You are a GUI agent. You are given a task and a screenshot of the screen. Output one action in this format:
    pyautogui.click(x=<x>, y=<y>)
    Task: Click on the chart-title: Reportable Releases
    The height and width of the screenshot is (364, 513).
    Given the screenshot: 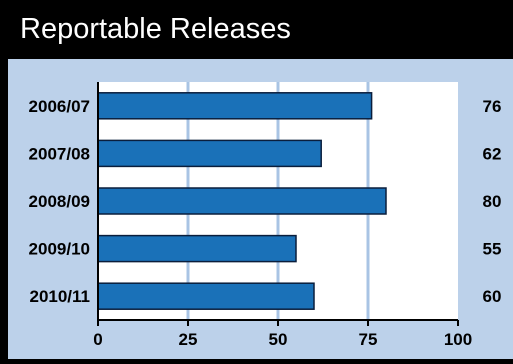 What is the action you would take?
    pyautogui.click(x=155, y=29)
    